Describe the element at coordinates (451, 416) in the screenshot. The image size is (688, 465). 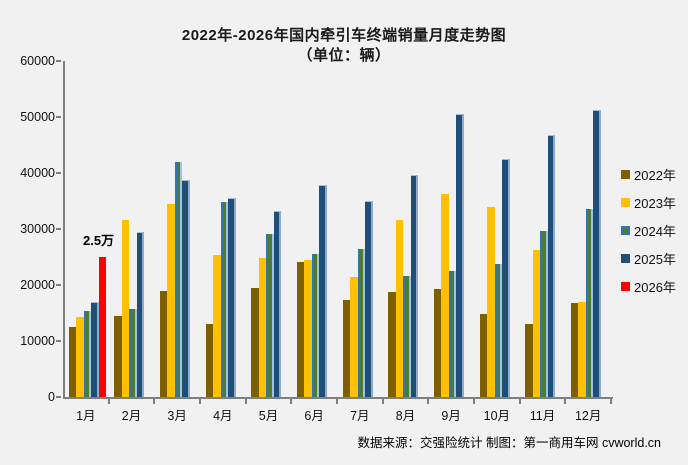
I see `x-axis-month-label: 9月` at that location.